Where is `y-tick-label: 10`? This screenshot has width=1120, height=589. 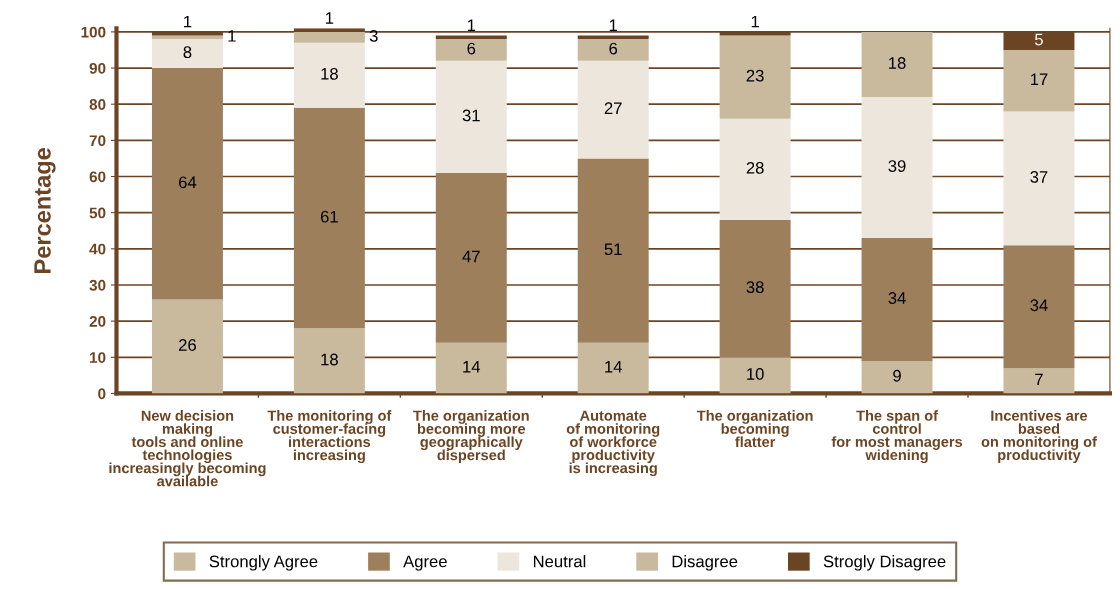 y-tick-label: 10 is located at coordinates (98, 357).